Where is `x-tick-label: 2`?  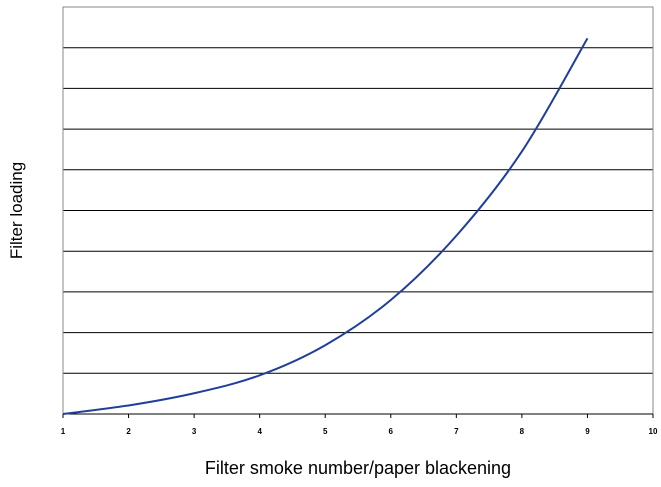
x-tick-label: 2 is located at coordinates (128, 431).